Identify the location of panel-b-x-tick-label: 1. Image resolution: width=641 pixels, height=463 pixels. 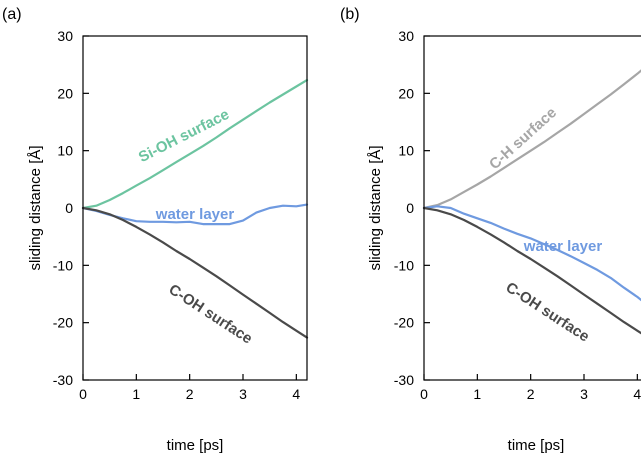
(477, 394).